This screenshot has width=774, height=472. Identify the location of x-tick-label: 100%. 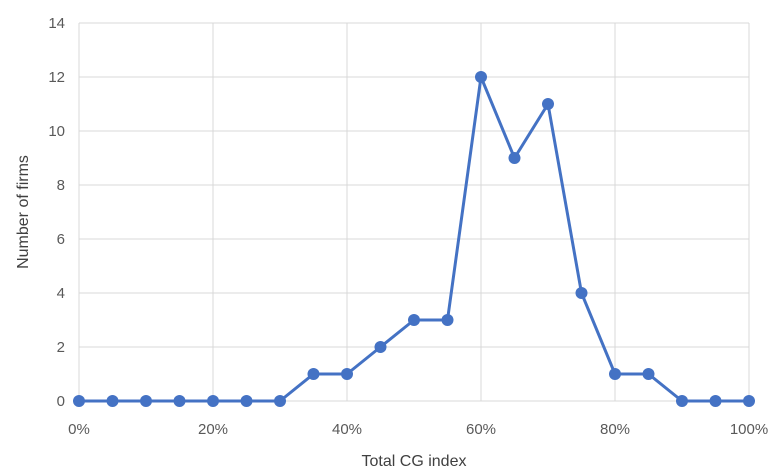
(749, 429).